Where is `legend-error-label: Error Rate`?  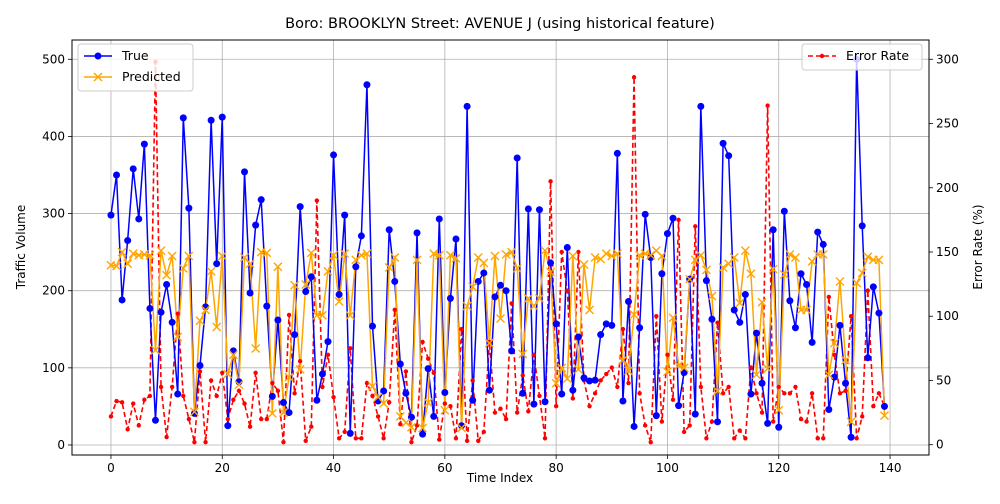 legend-error-label: Error Rate is located at coordinates (877, 55).